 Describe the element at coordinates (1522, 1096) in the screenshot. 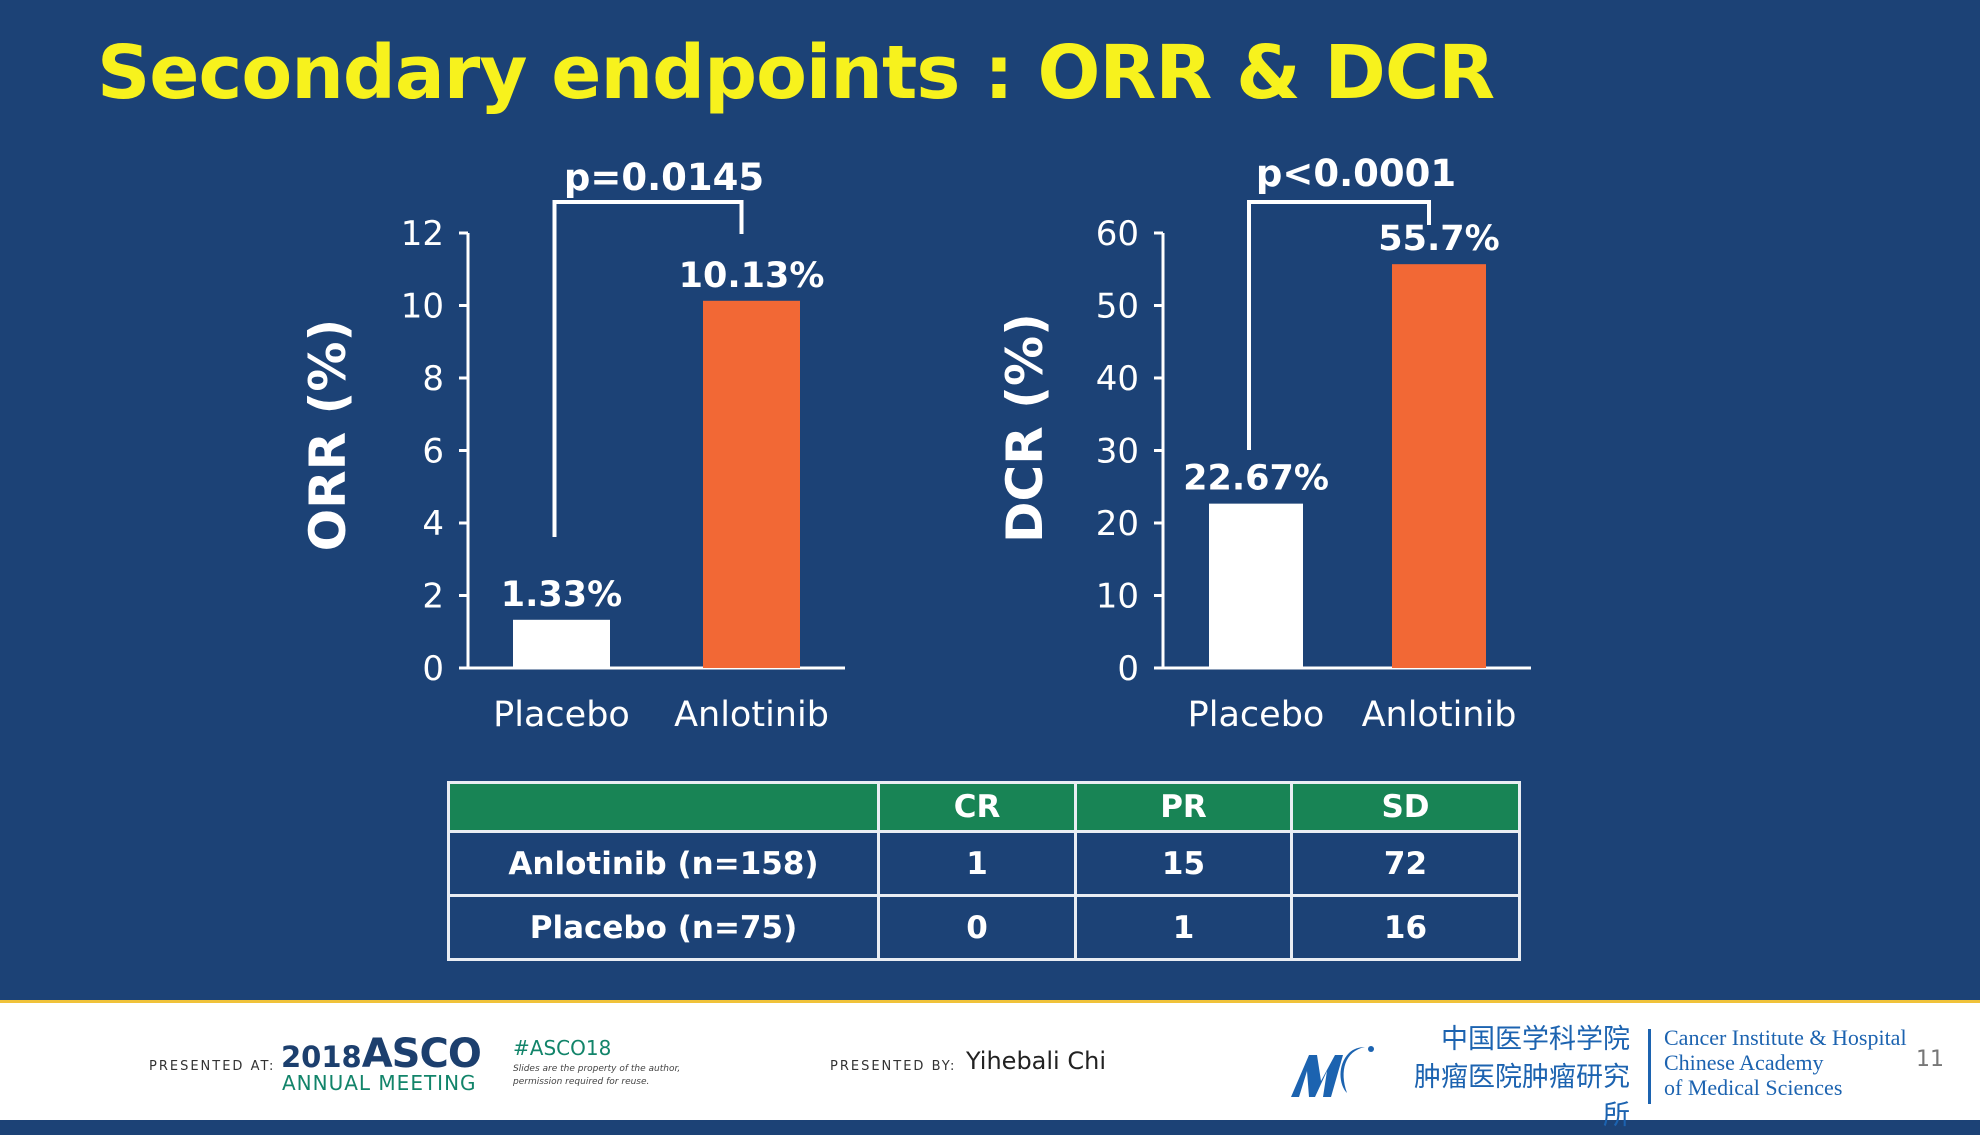

I see `institution-cn-line-2: 肿瘤医院肿瘤研究所` at that location.